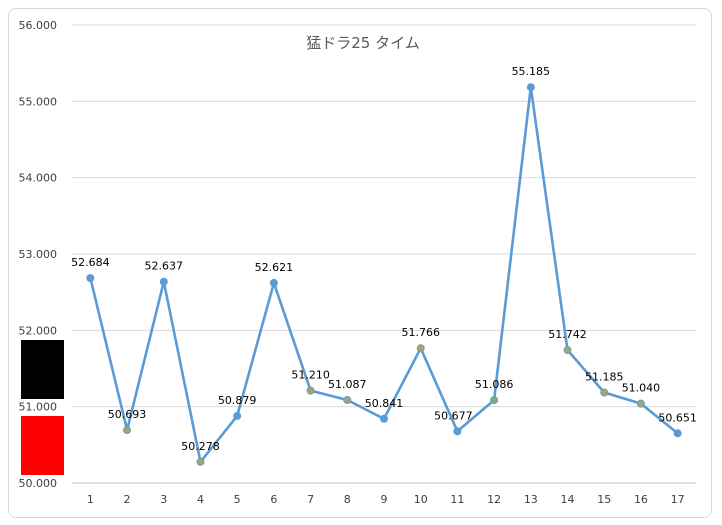 This screenshot has width=722, height=525. What do you see at coordinates (273, 499) in the screenshot?
I see `x-tick-label: 6` at bounding box center [273, 499].